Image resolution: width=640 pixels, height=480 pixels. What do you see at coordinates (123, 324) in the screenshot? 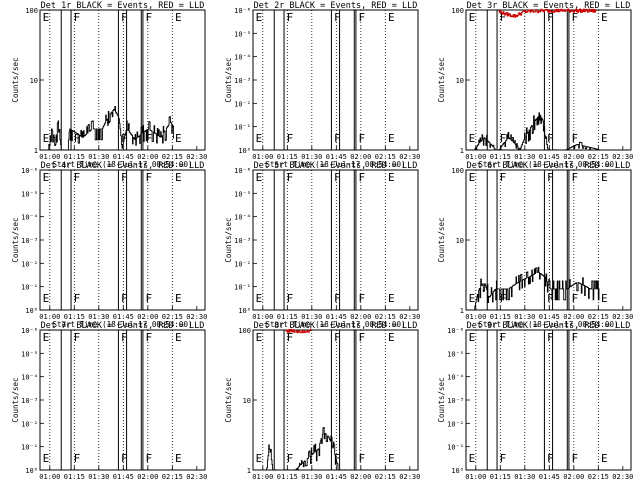
I see `x-axis-label: Start Time (18-Jul-17 00:54:00)` at bounding box center [123, 324].